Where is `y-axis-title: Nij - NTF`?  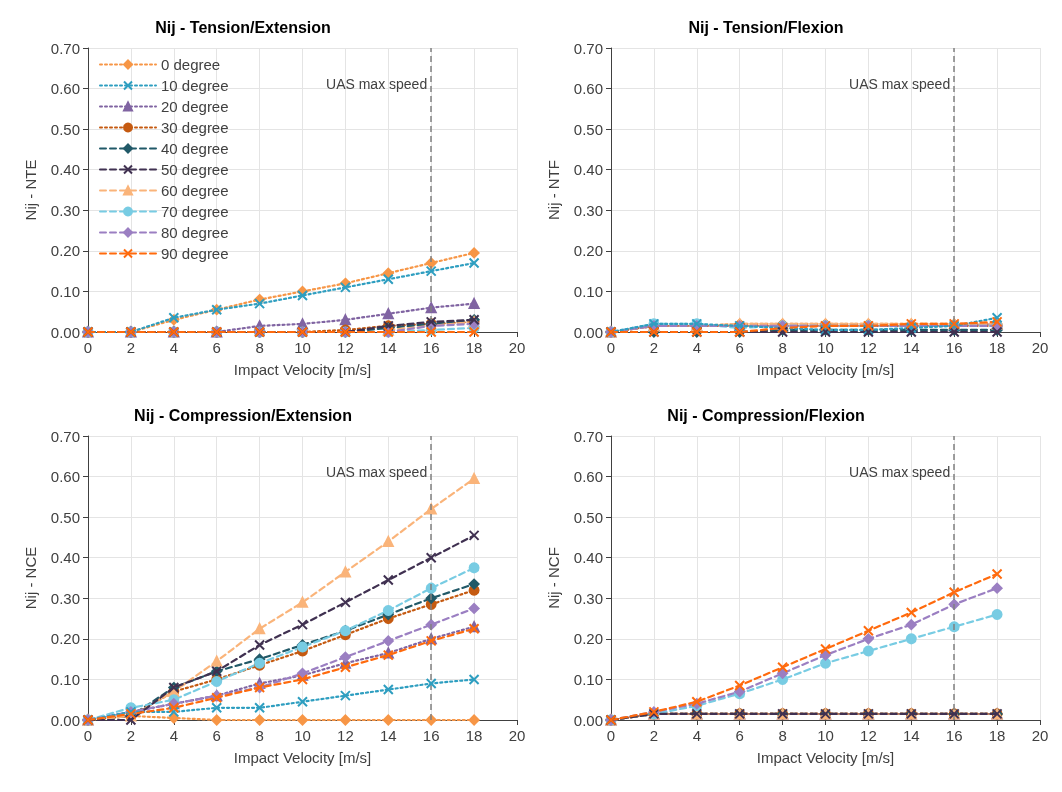
y-axis-title: Nij - NTF is located at coordinates (553, 190).